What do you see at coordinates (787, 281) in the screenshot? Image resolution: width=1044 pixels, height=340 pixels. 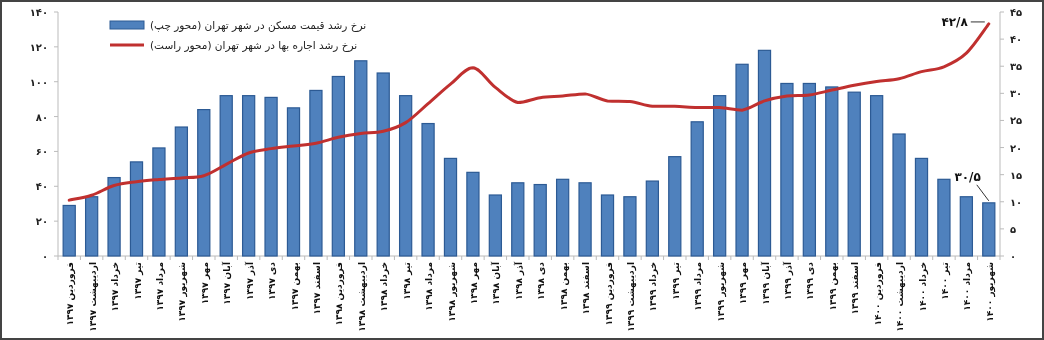 I see `x-tick-label: آذر ۱۳۹۹` at bounding box center [787, 281].